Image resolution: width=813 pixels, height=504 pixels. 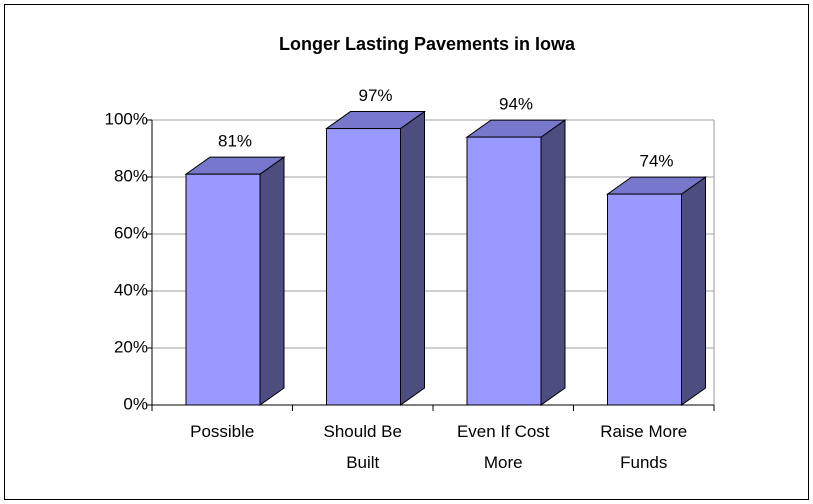 I want to click on x-tick-label: Should Be Built, so click(x=362, y=447).